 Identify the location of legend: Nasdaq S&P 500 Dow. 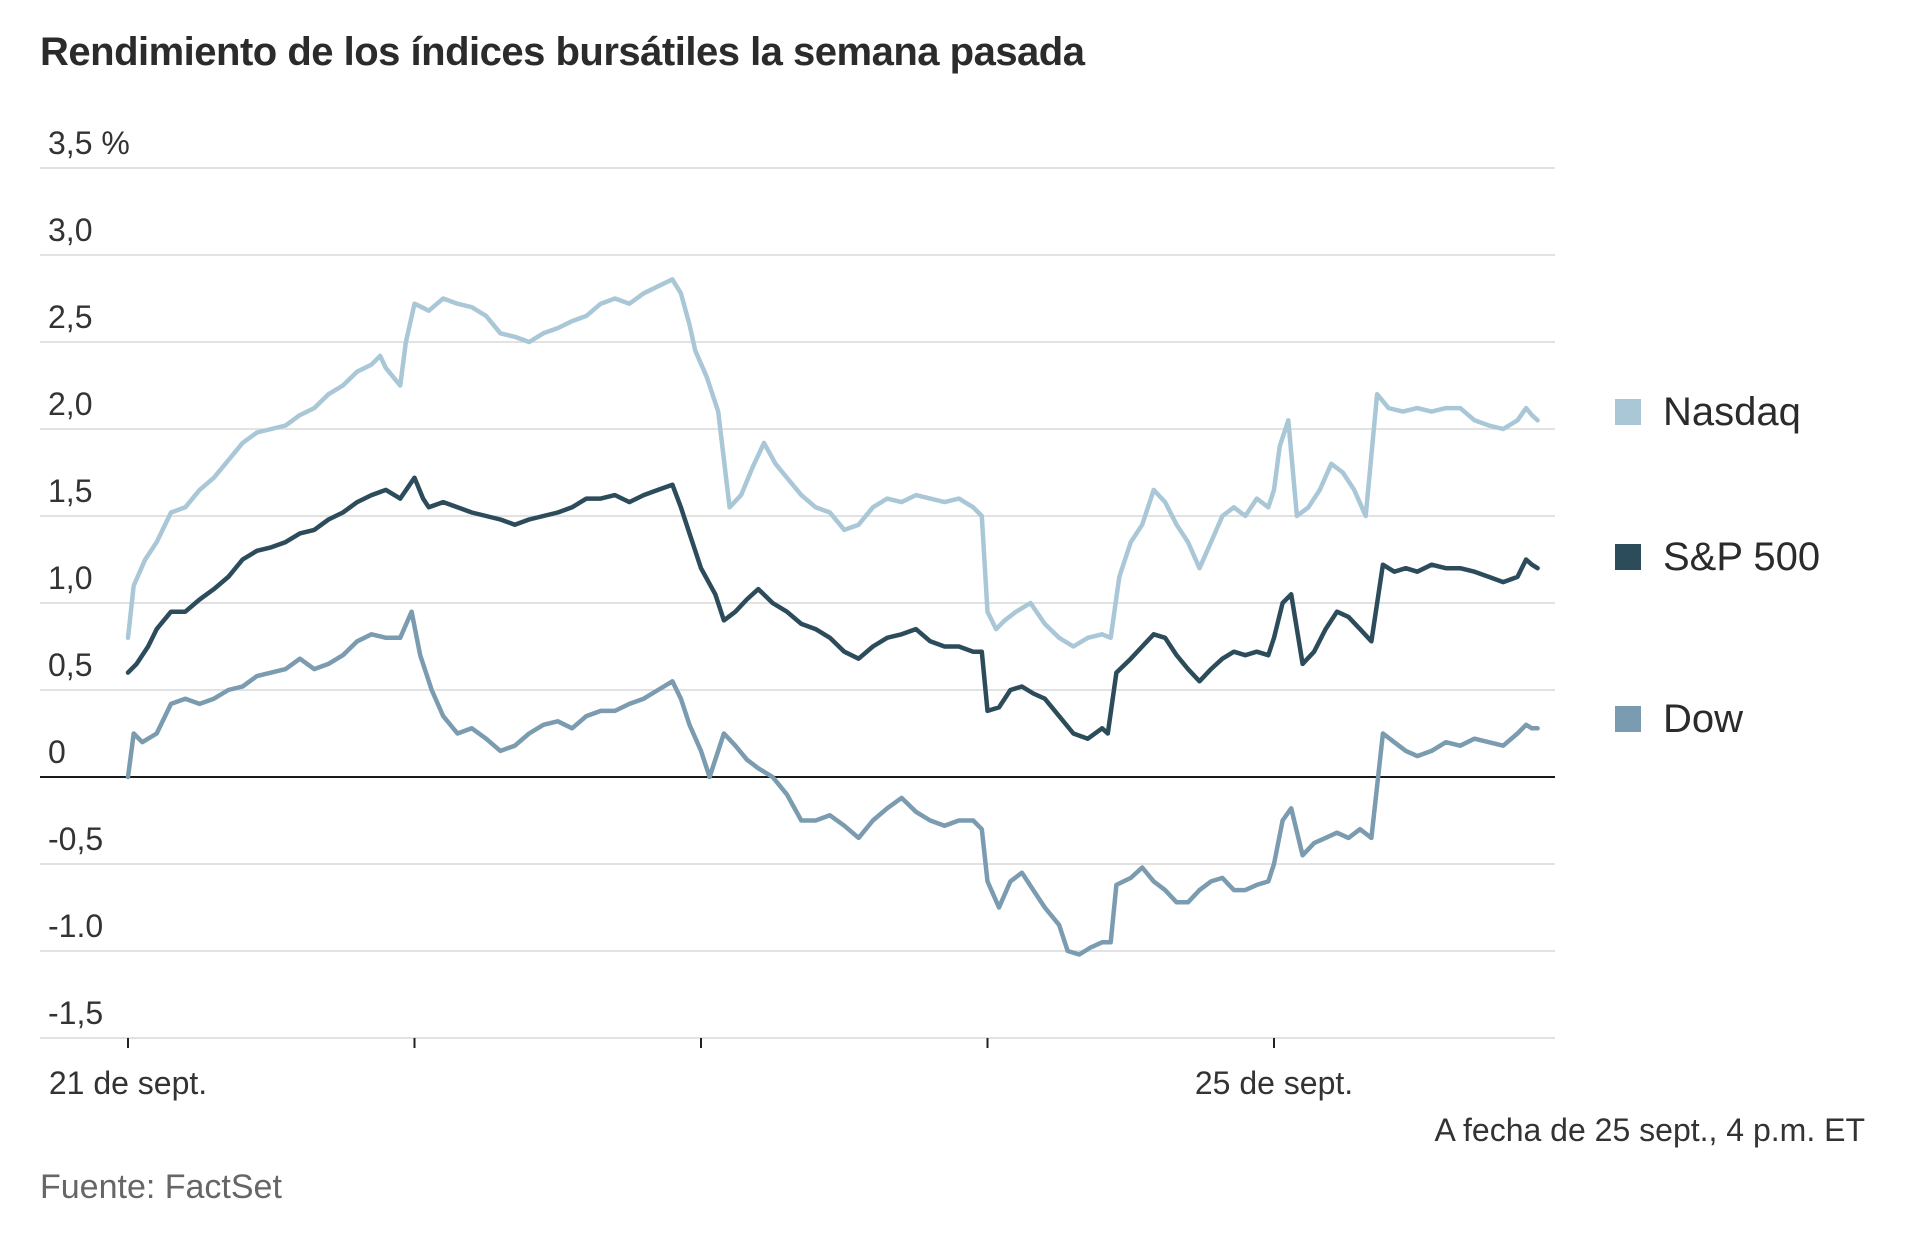
(1717, 565).